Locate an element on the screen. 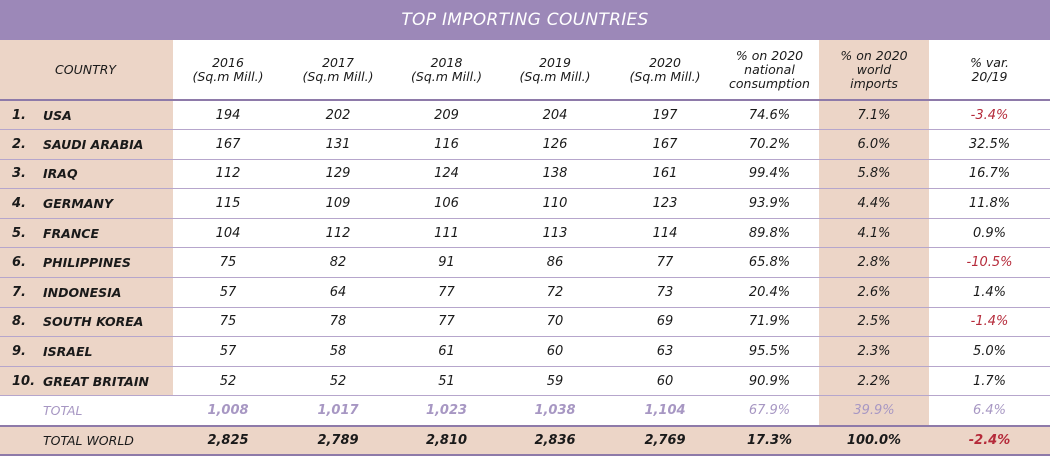 Image resolution: width=1050 pixels, height=460 pixels. value-cell: 57 is located at coordinates (228, 292).